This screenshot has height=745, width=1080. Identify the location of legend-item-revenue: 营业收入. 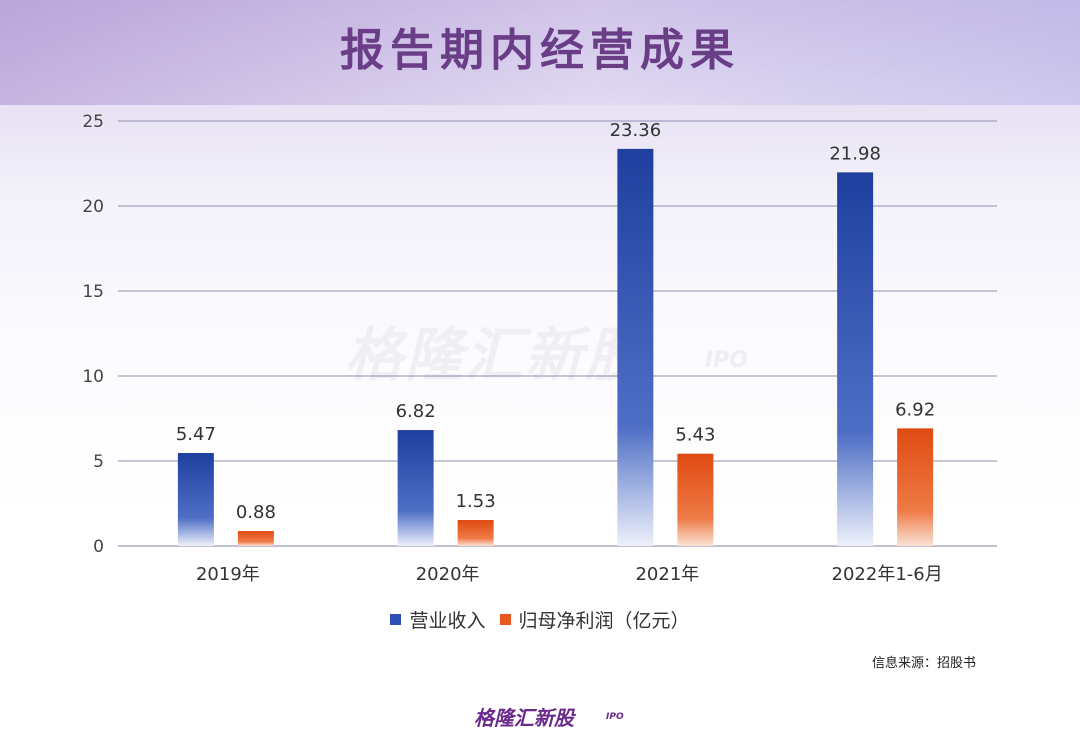
(438, 619).